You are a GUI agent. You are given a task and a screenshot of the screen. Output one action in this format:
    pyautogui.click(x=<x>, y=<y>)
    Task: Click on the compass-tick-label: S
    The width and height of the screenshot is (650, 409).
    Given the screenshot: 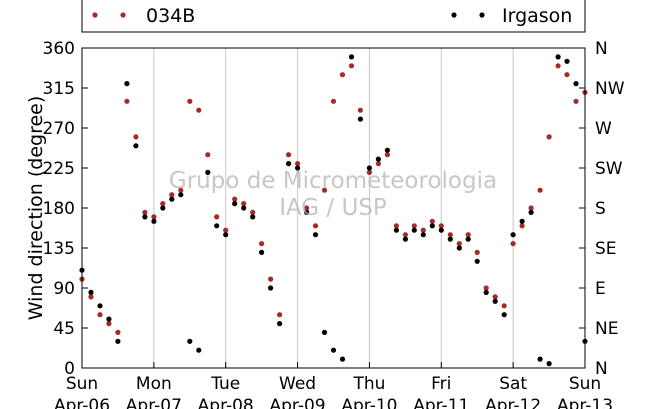 What is the action you would take?
    pyautogui.click(x=600, y=209)
    